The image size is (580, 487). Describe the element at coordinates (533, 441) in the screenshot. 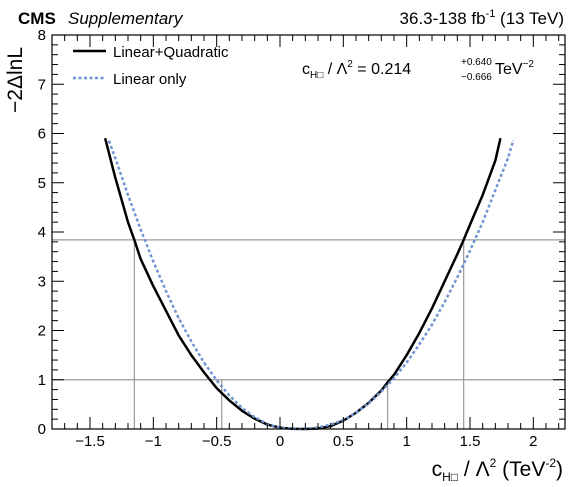

I see `x-tick-label: 2` at that location.